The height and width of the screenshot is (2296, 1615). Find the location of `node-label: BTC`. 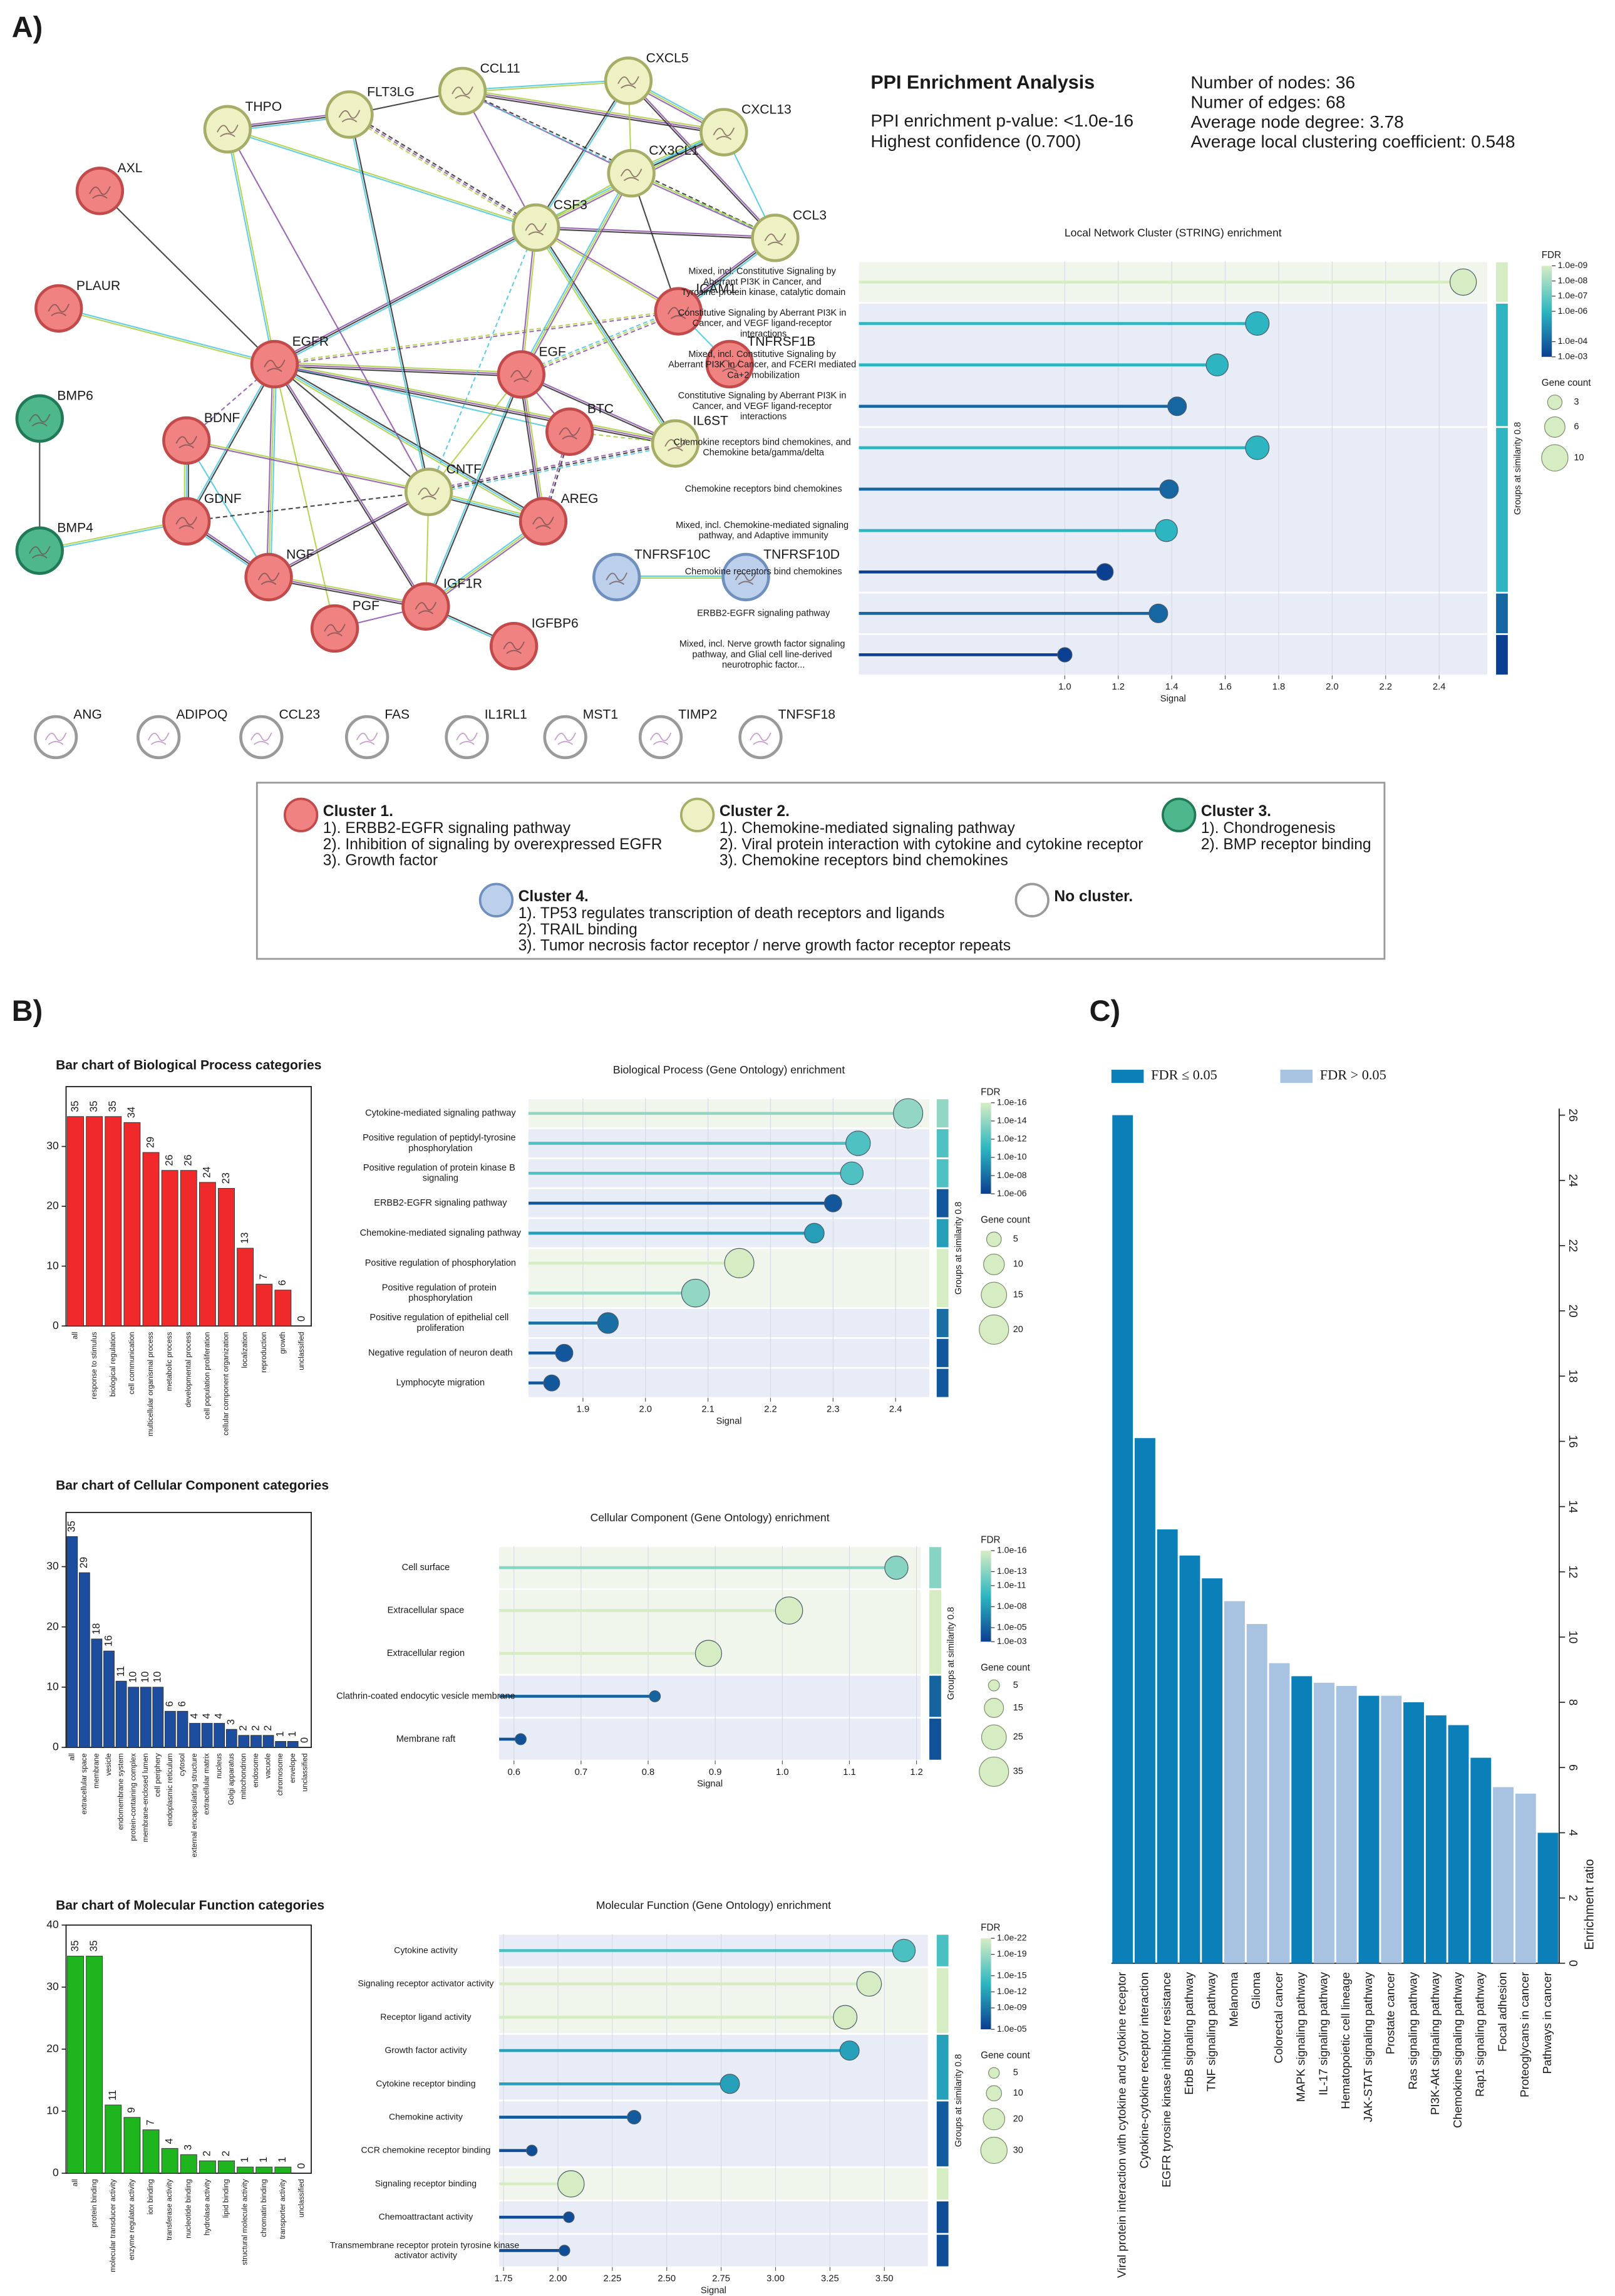

node-label: BTC is located at coordinates (600, 409).